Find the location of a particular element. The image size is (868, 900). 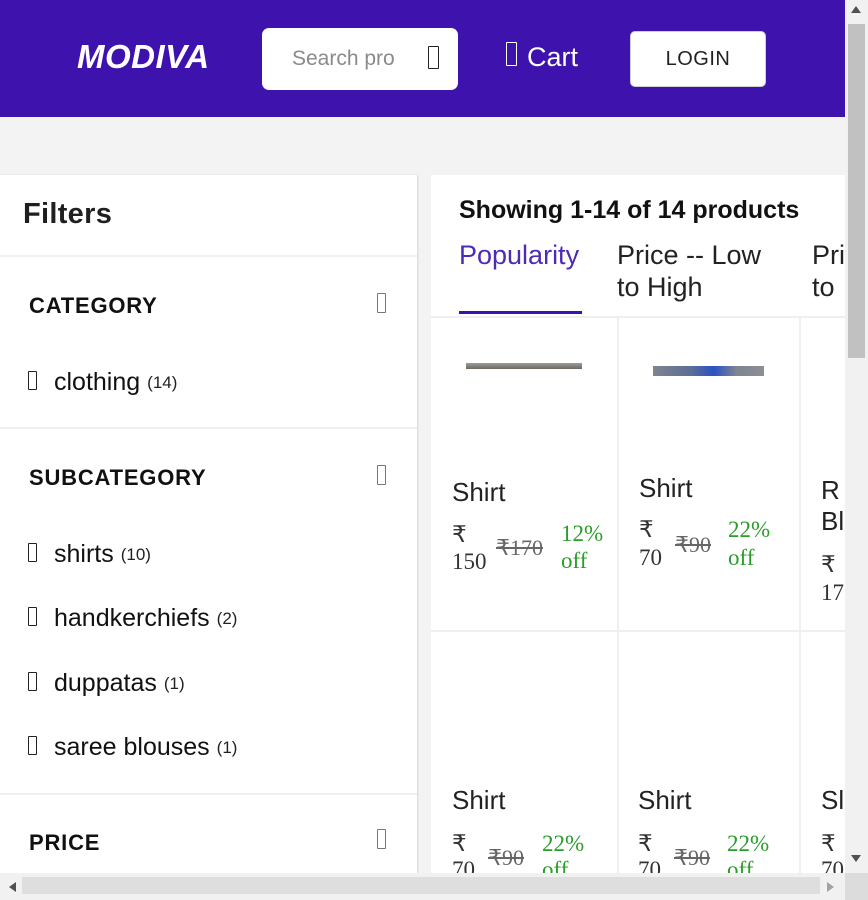

cart-link: Cart is located at coordinates (542, 57).